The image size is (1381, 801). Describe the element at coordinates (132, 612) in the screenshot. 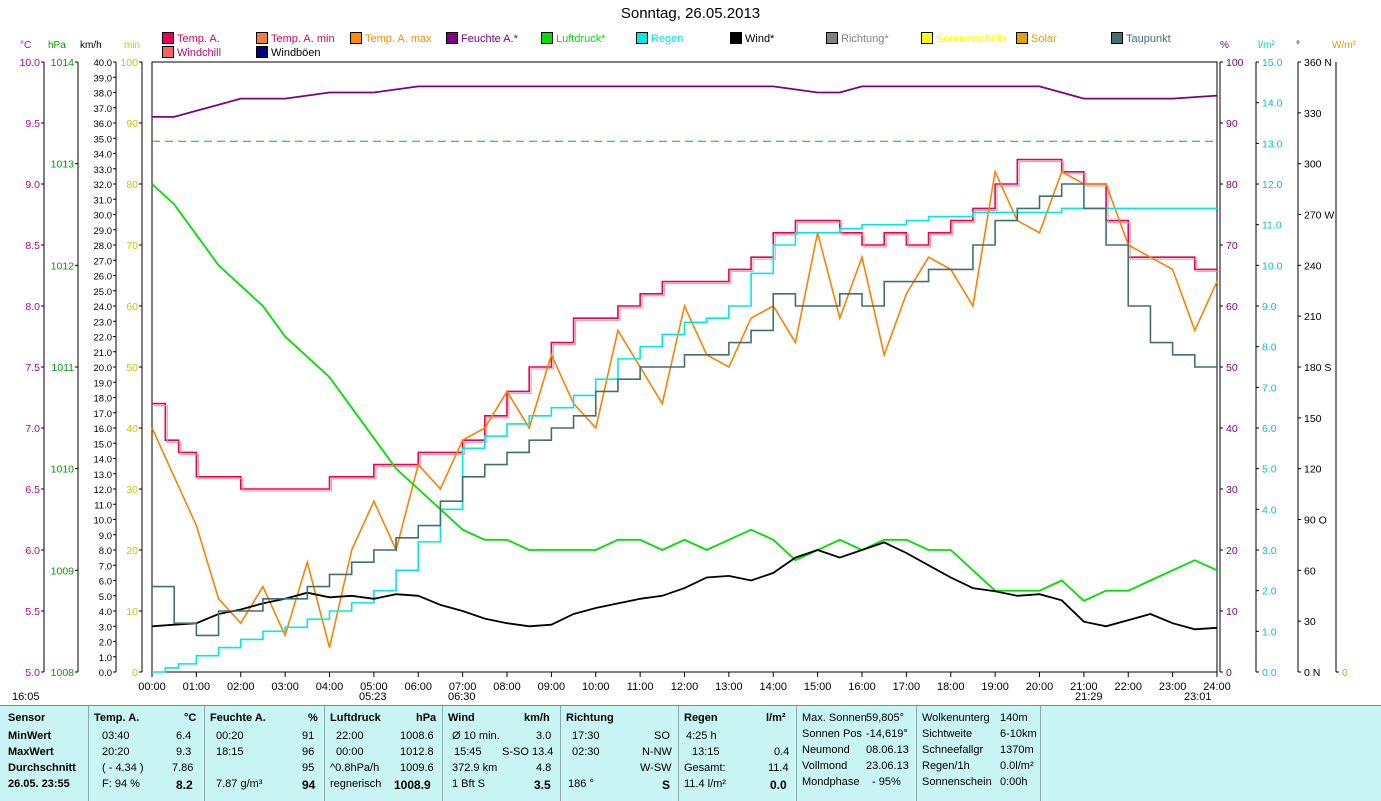

I see `left-axis-label: 10` at that location.